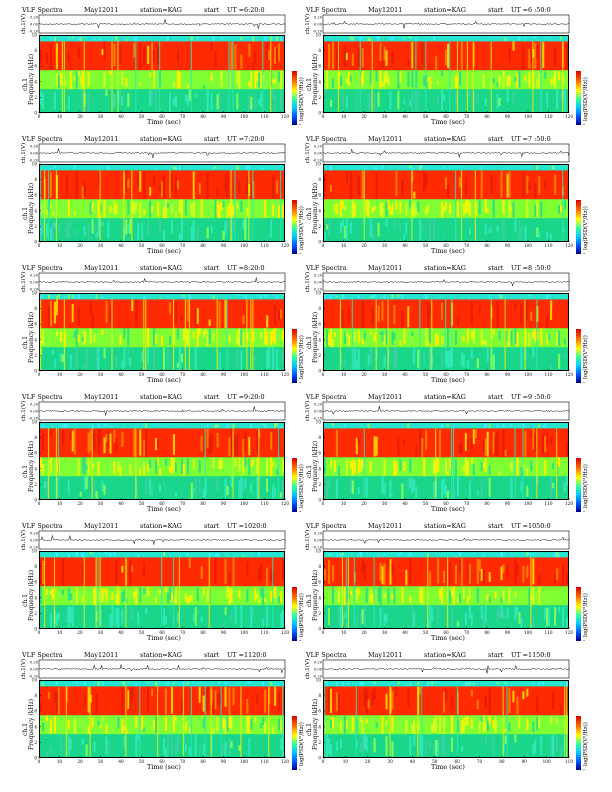 Image resolution: width=612 pixels, height=792 pixels. I want to click on spectrogram-ylabel: Frequency (kHz), so click(31, 595).